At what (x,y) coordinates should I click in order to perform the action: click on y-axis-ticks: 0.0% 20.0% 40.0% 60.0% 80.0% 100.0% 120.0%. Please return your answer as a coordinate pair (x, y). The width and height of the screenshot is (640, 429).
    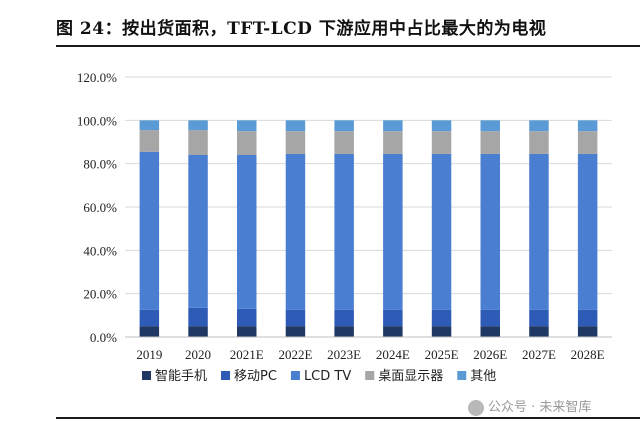
    Looking at the image, I should click on (97, 207).